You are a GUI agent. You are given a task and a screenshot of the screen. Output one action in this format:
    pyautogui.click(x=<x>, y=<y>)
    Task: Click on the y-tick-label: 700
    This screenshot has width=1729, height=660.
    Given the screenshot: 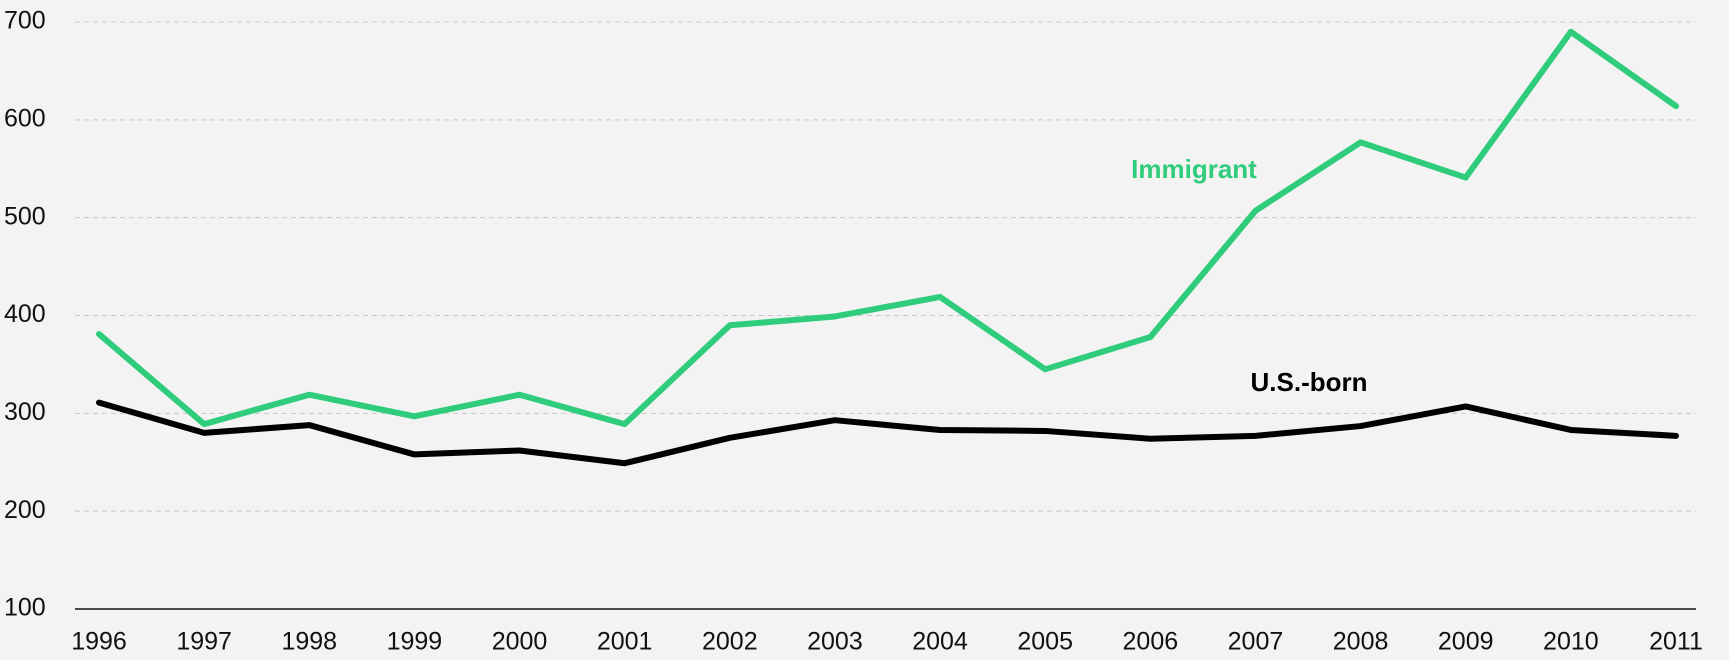 What is the action you would take?
    pyautogui.click(x=25, y=21)
    